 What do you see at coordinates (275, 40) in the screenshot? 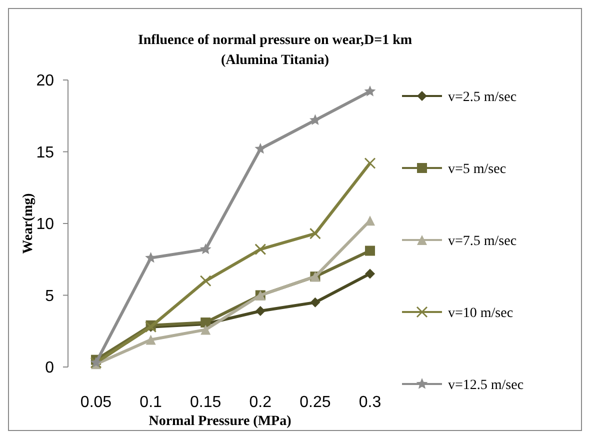
I see `chart-title: Influence of normal pressure on wear,D=1 km` at bounding box center [275, 40].